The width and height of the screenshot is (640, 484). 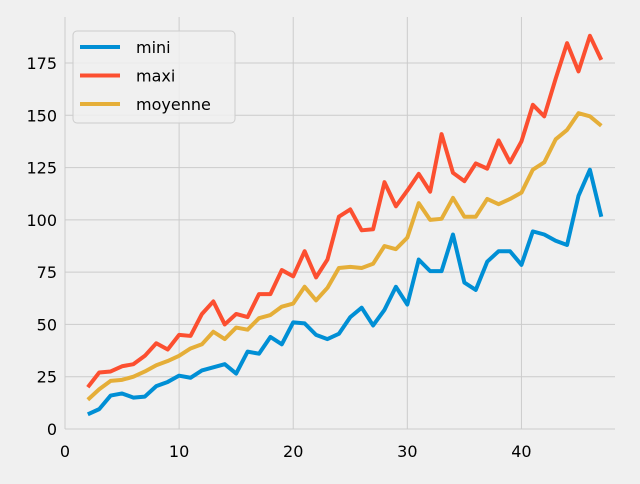 What do you see at coordinates (65, 451) in the screenshot?
I see `x-tick-label: 0` at bounding box center [65, 451].